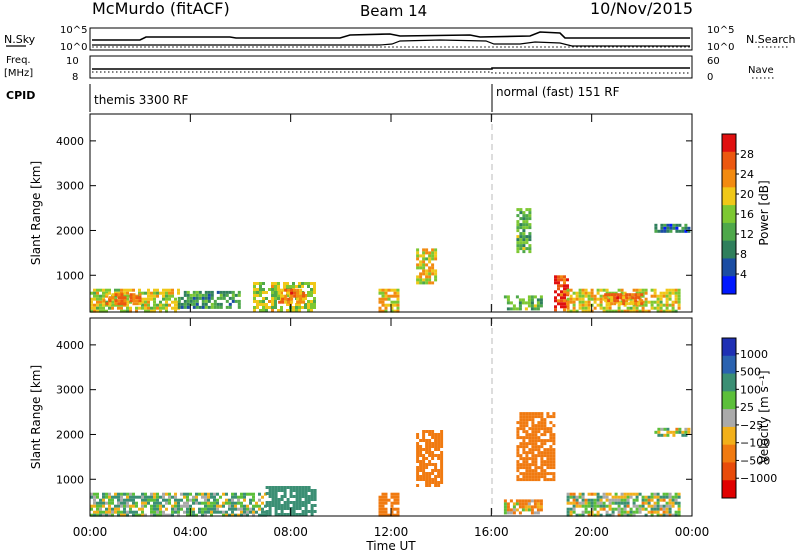 The width and height of the screenshot is (800, 554). I want to click on colorbar-tick-label: 100, so click(750, 389).